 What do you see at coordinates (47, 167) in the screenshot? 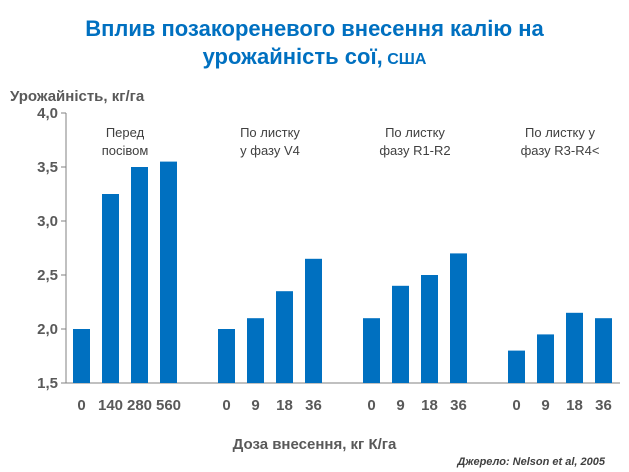
I see `y-tick-label: 3,5` at bounding box center [47, 167].